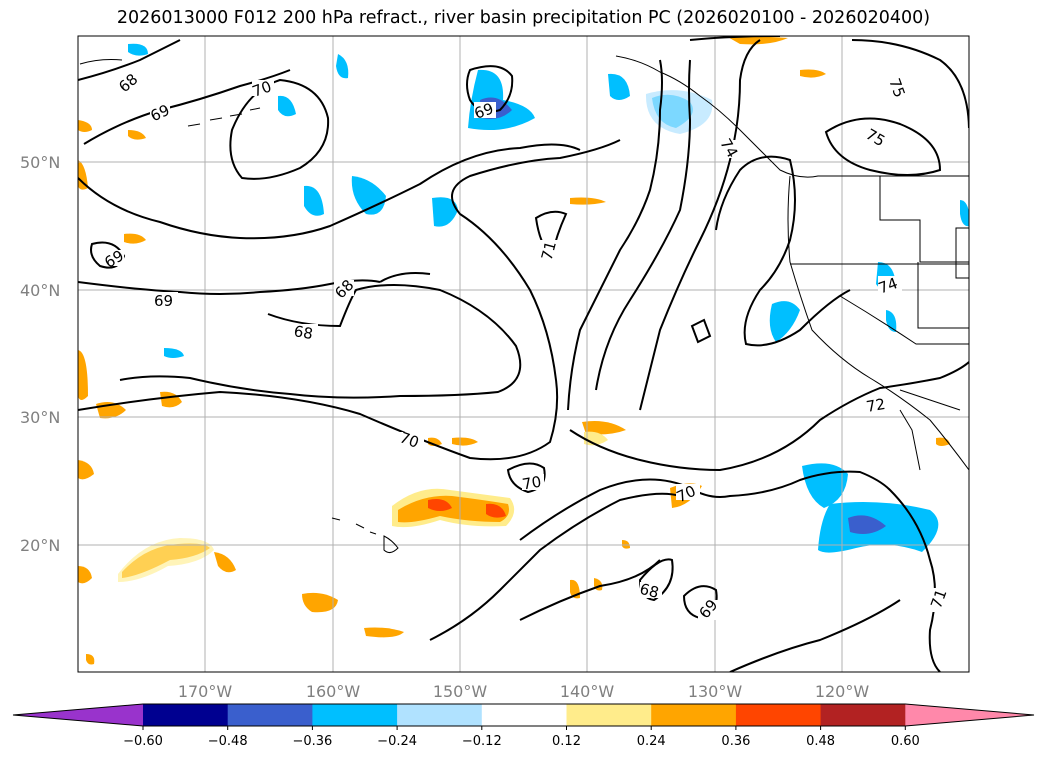  What do you see at coordinates (143, 741) in the screenshot?
I see `colorbar-tick-label: −0.60` at bounding box center [143, 741].